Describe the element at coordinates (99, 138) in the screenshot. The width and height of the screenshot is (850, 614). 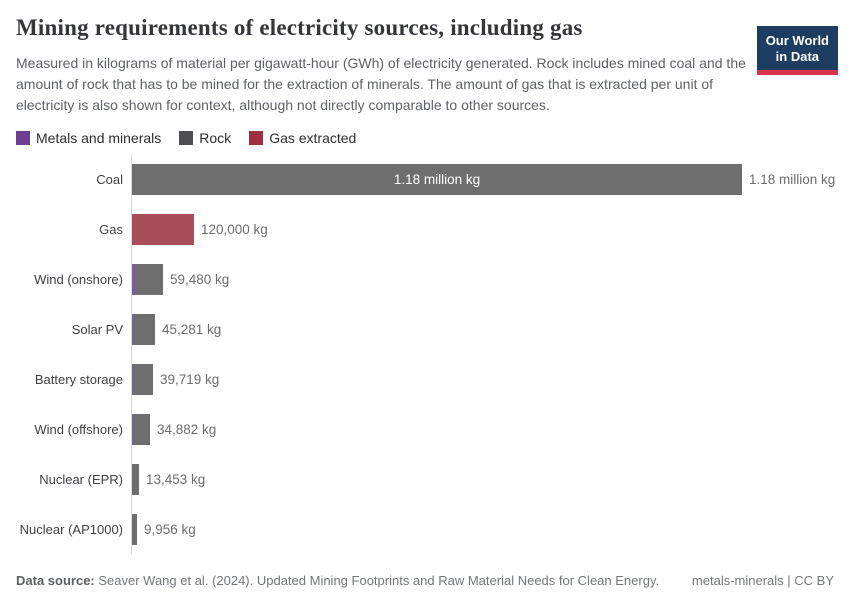
I see `legend-label: Metals and minerals` at that location.